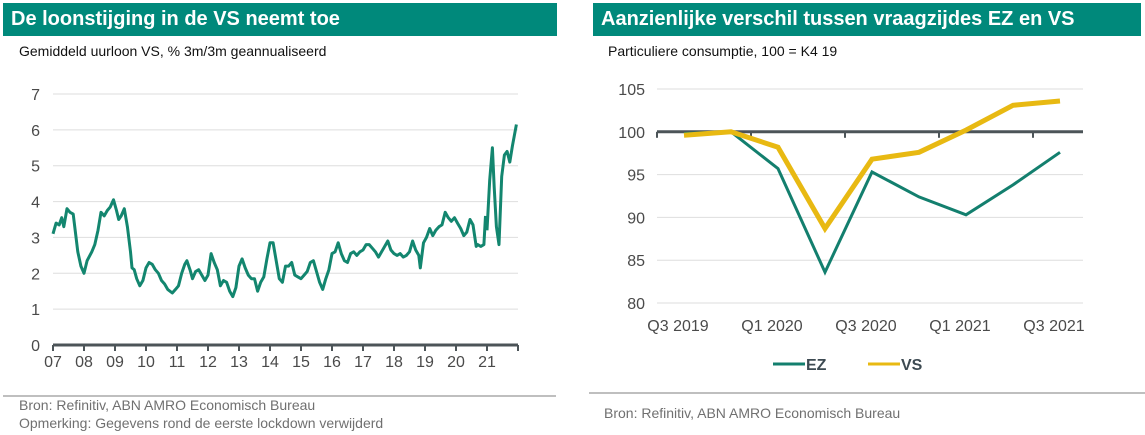 The height and width of the screenshot is (435, 1145). What do you see at coordinates (1053, 326) in the screenshot?
I see `x-tick-label: Q3 2021` at bounding box center [1053, 326].